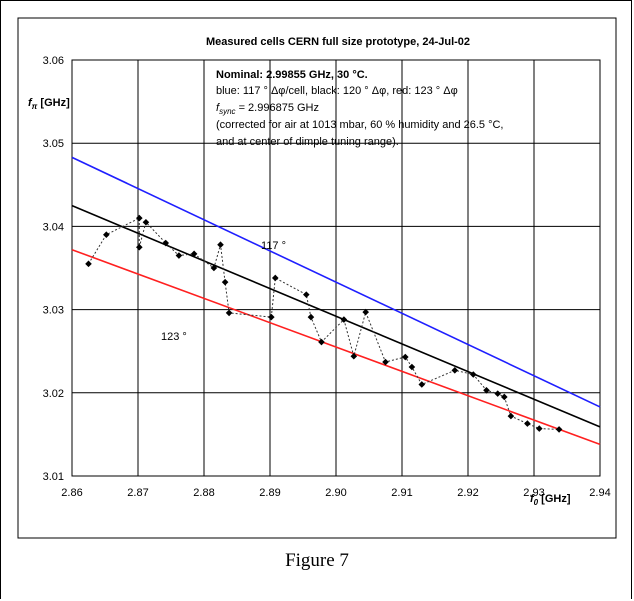  What do you see at coordinates (401, 493) in the screenshot?
I see `x-tick-label: 2.91` at bounding box center [401, 493].